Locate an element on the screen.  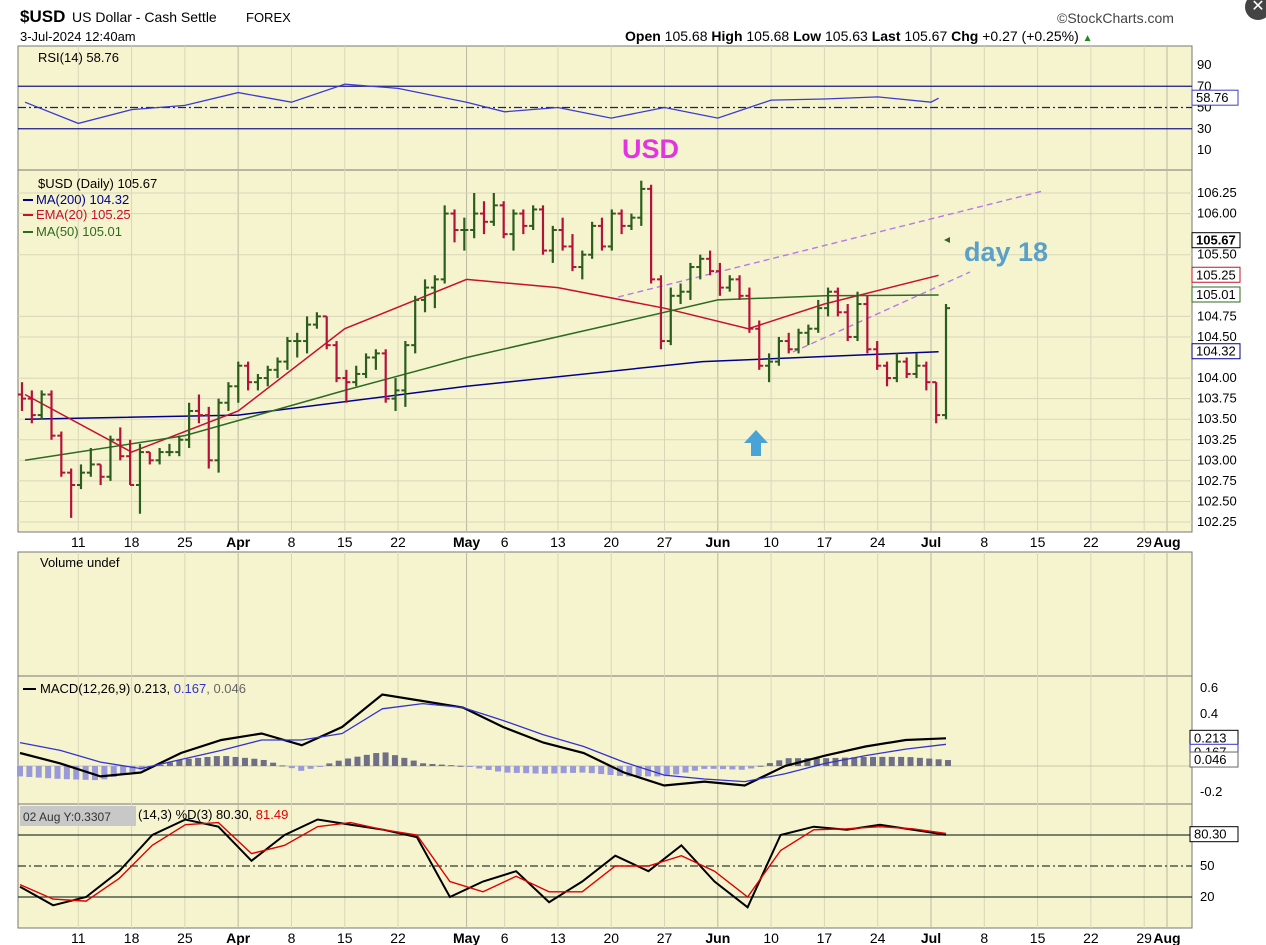
stoch-legend-main: (14,3) %D(3) 80.30, is located at coordinates (197, 814).